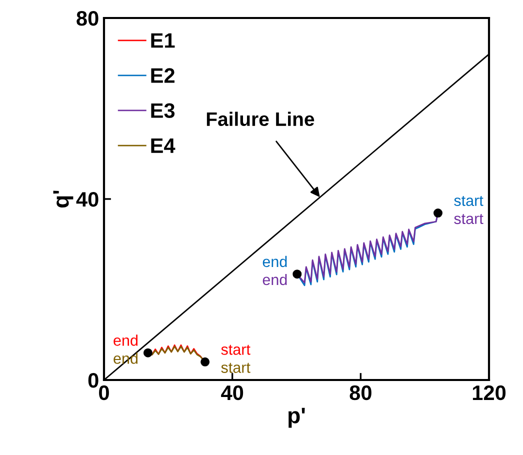  Describe the element at coordinates (232, 392) in the screenshot. I see `x-tick-label: 40` at that location.